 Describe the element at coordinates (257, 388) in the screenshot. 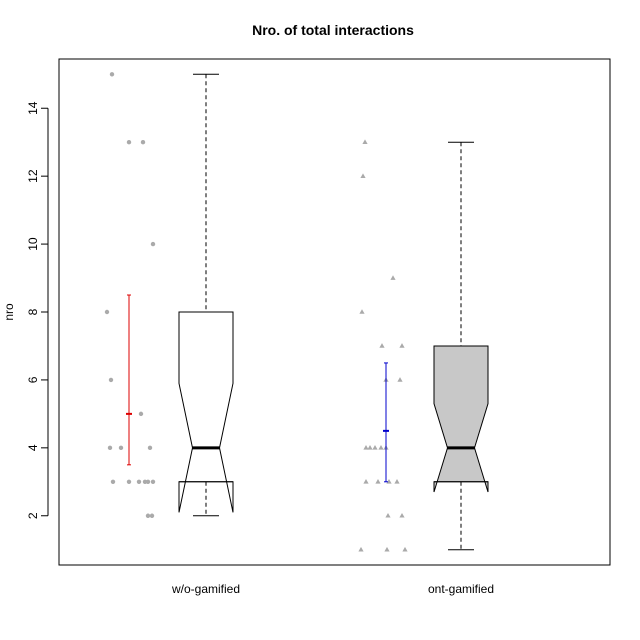

I see `interval-bars` at that location.